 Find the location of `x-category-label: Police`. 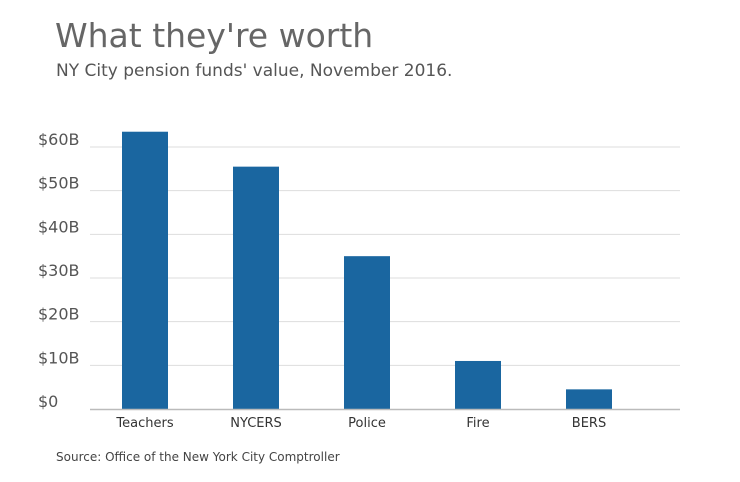

x-category-label: Police is located at coordinates (367, 423).